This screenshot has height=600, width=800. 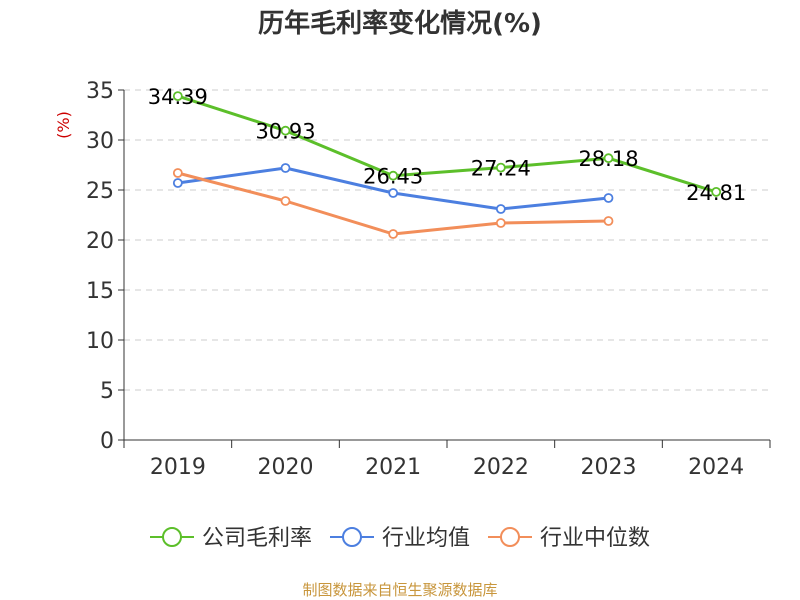 I want to click on x-tick-label-2021: 2021, so click(x=393, y=467).